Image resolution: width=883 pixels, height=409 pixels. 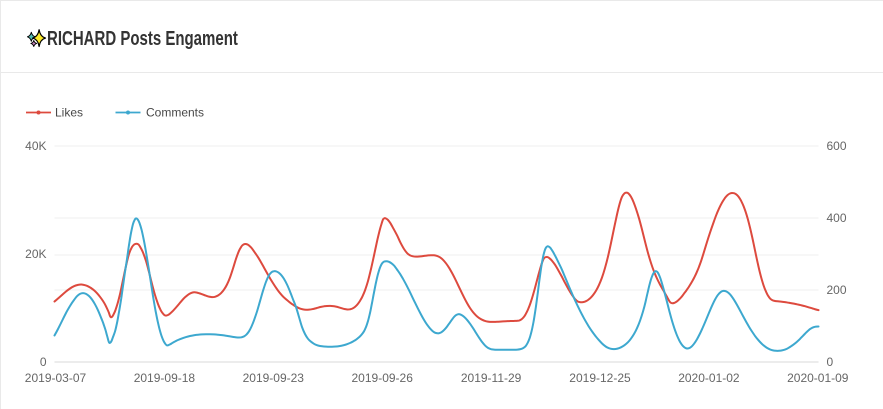 I want to click on svg-text: 400, so click(x=837, y=218).